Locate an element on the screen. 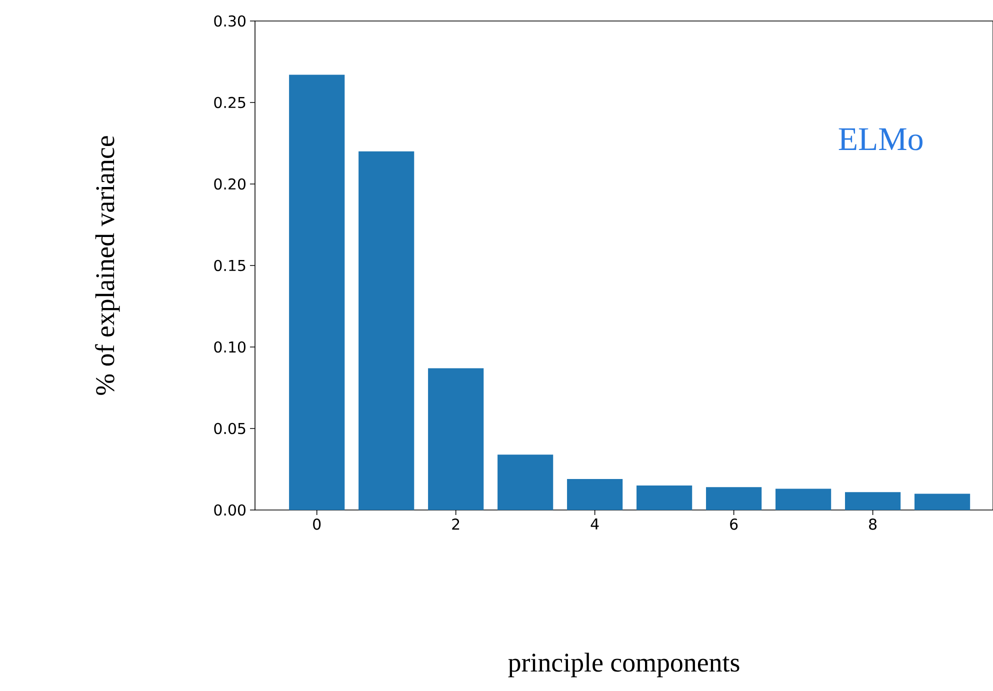 This screenshot has height=691, width=993. y-tick-label: 0.30 is located at coordinates (230, 21).